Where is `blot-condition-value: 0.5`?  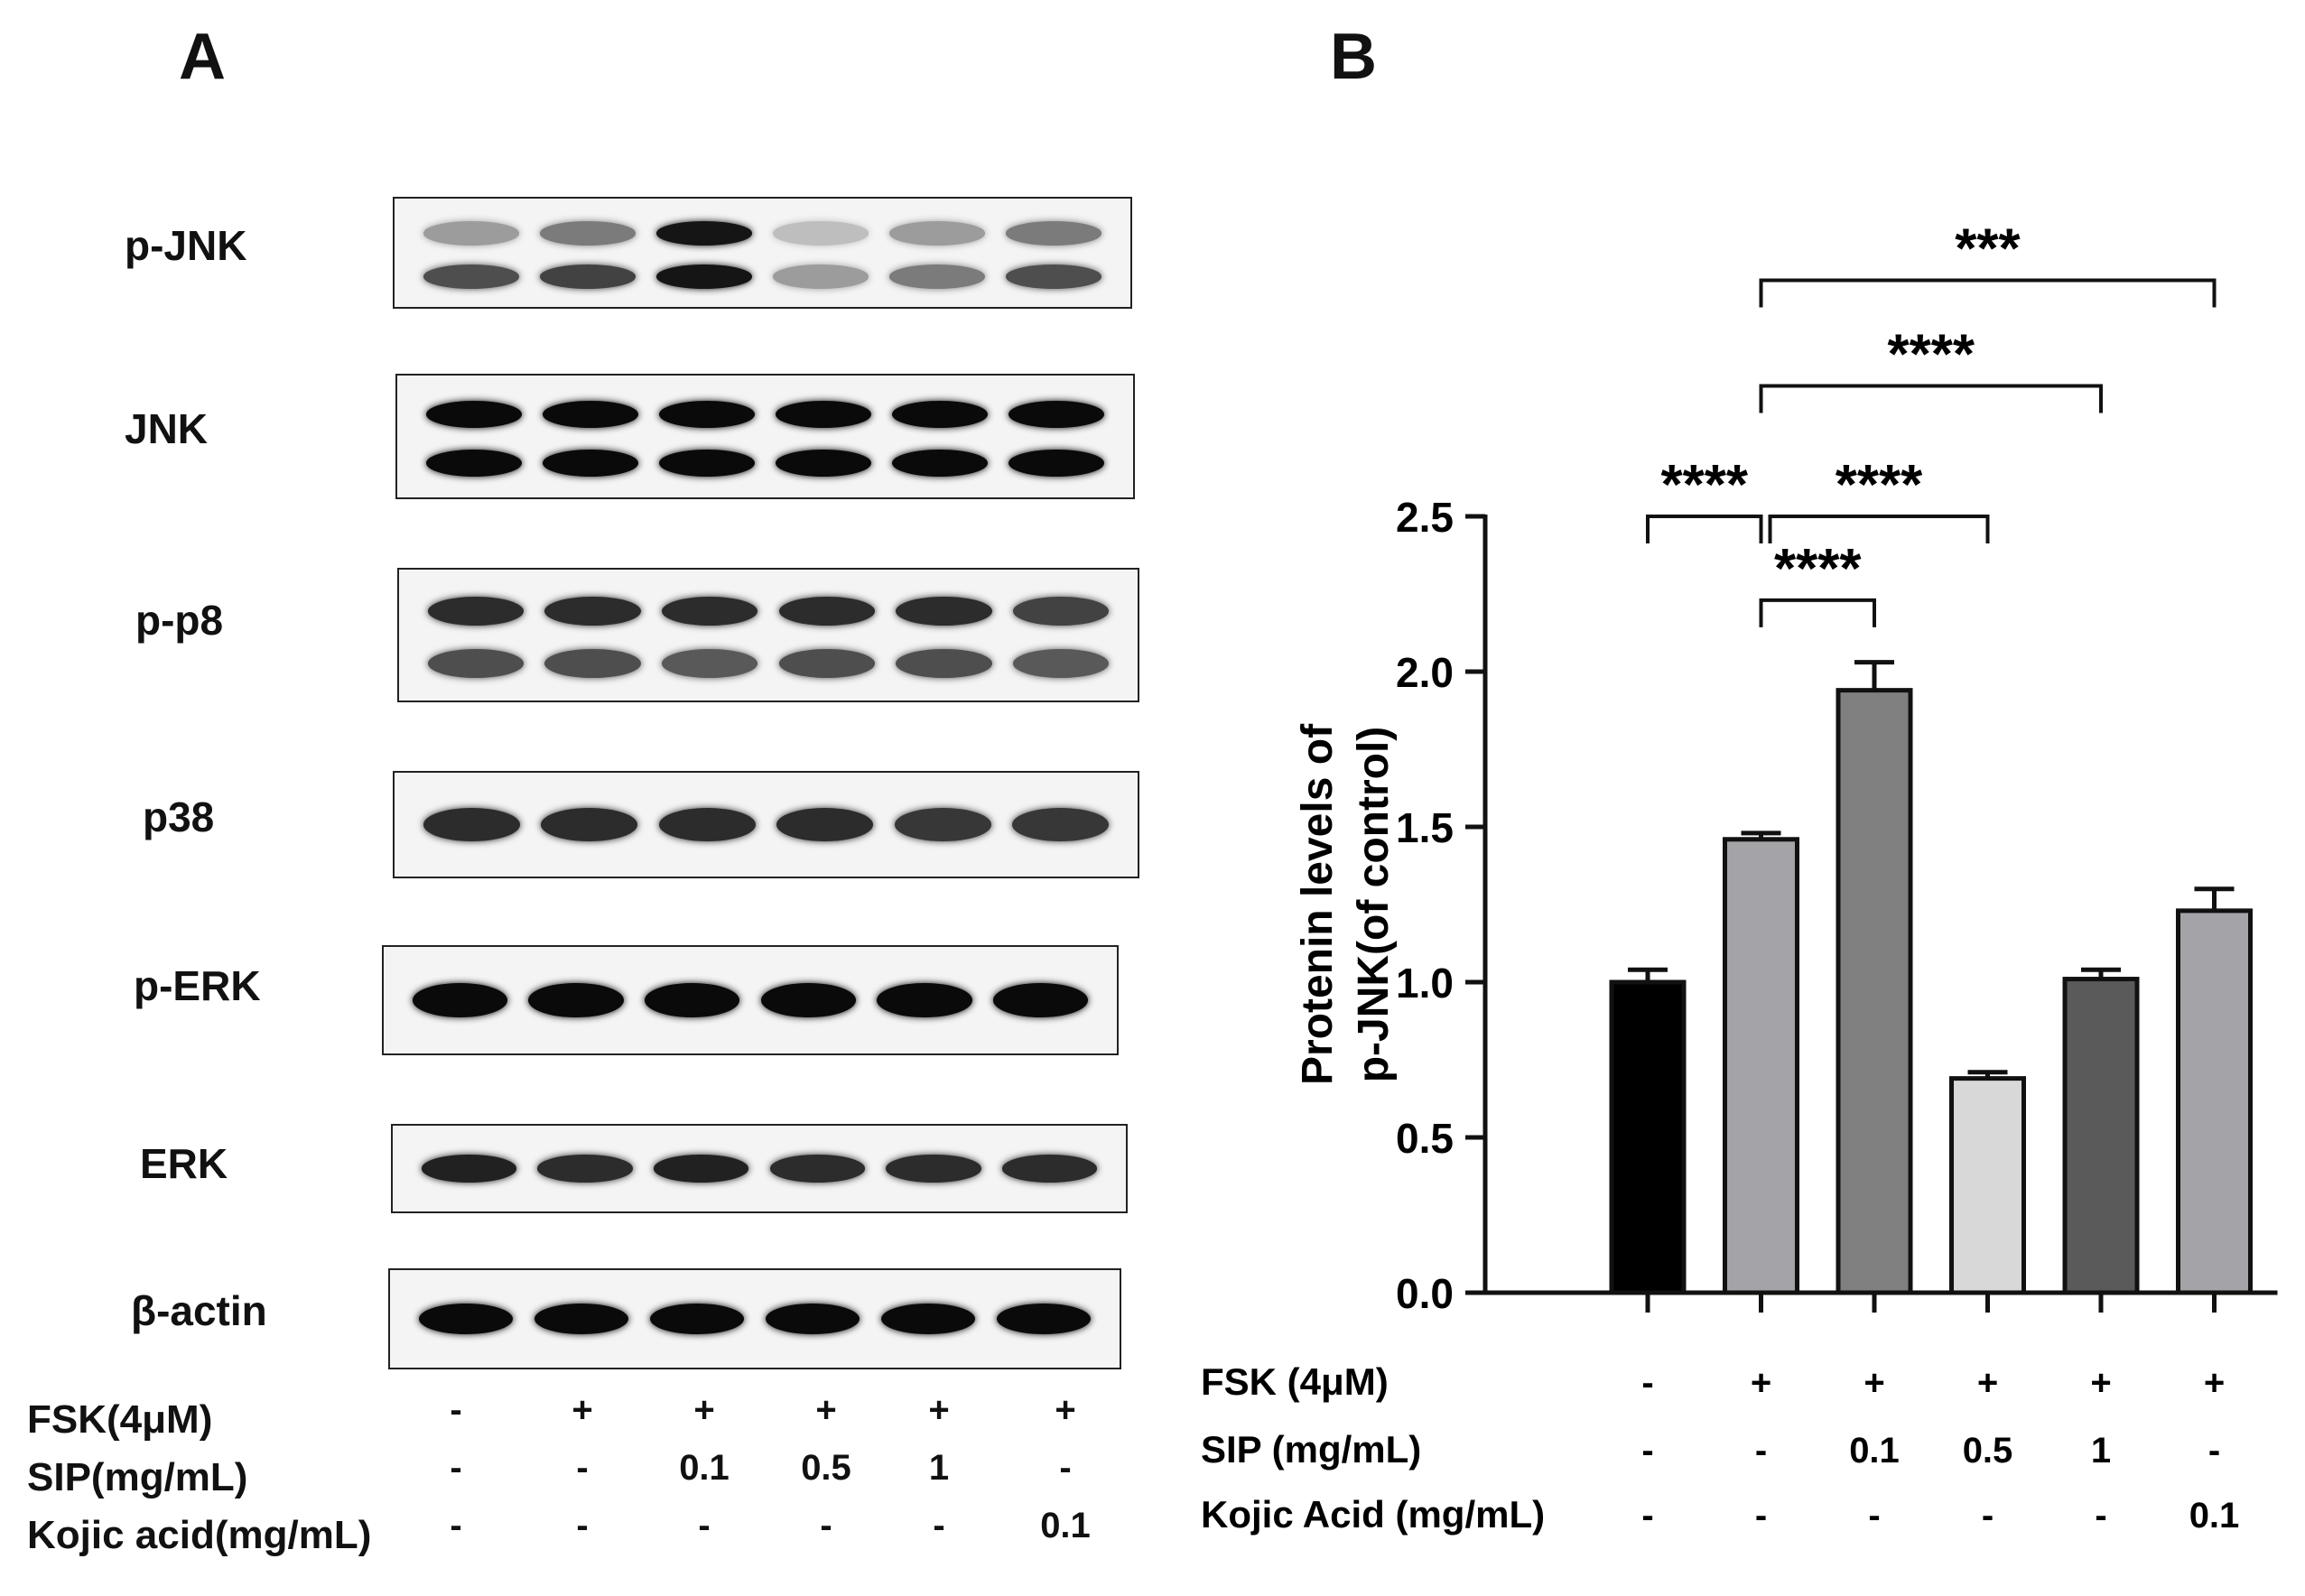 blot-condition-value: 0.5 is located at coordinates (826, 1468).